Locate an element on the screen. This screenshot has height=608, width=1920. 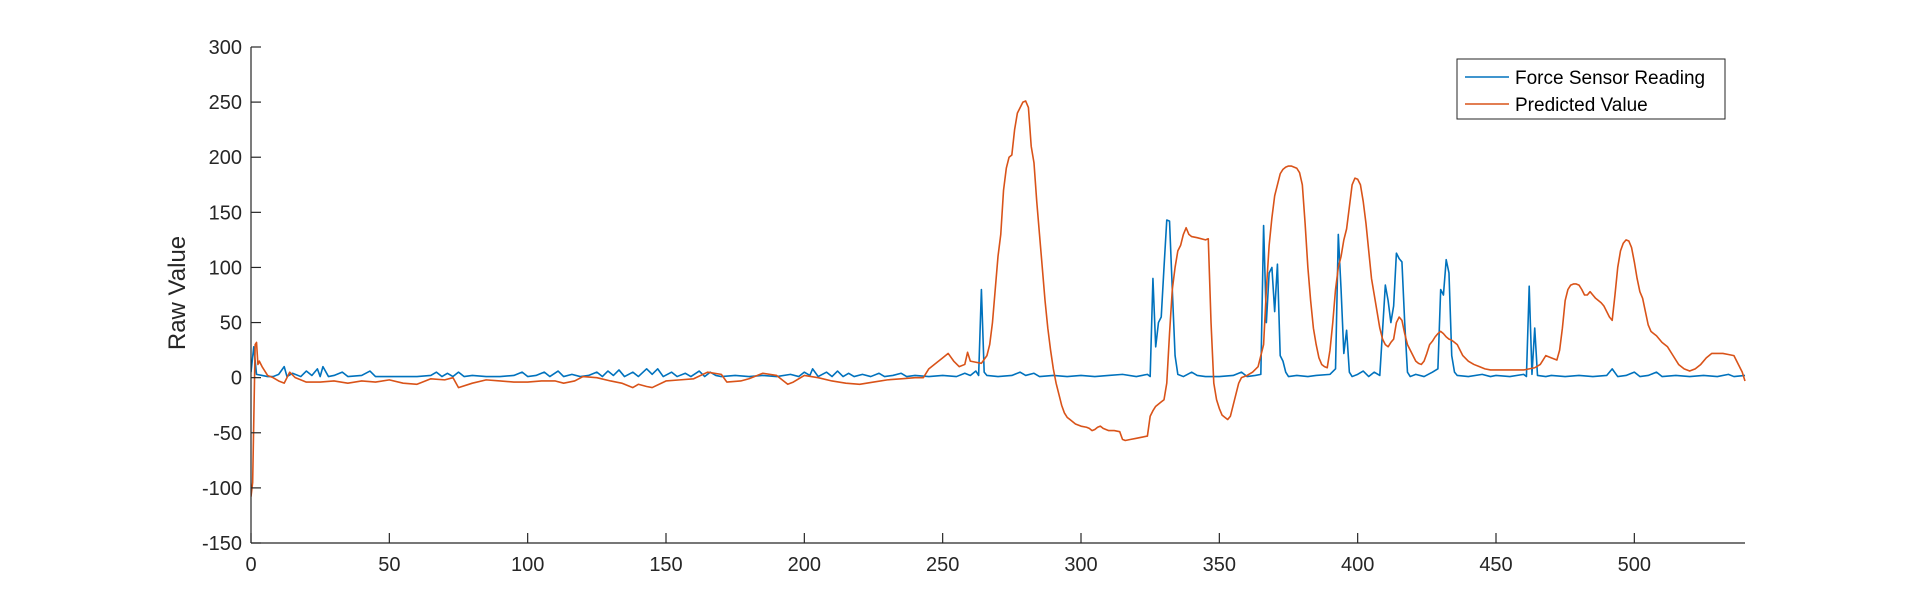
y-tick-label: 100 is located at coordinates (225, 268).